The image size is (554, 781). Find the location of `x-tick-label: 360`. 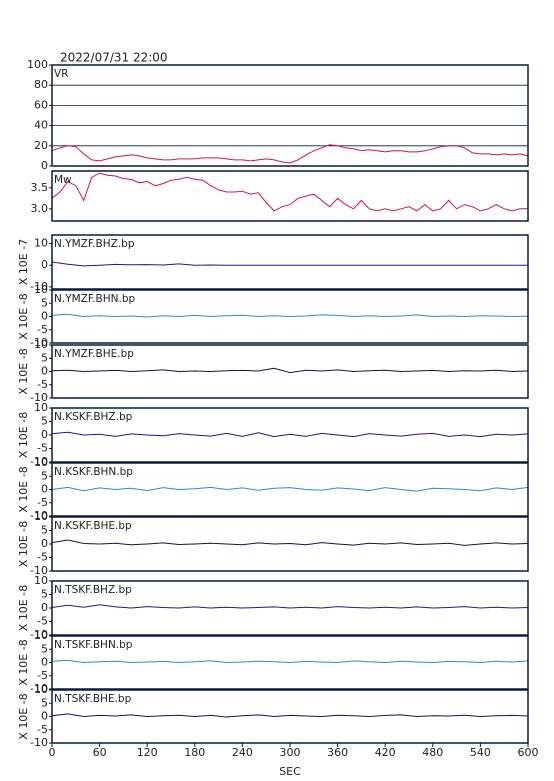

x-tick-label: 360 is located at coordinates (337, 752).